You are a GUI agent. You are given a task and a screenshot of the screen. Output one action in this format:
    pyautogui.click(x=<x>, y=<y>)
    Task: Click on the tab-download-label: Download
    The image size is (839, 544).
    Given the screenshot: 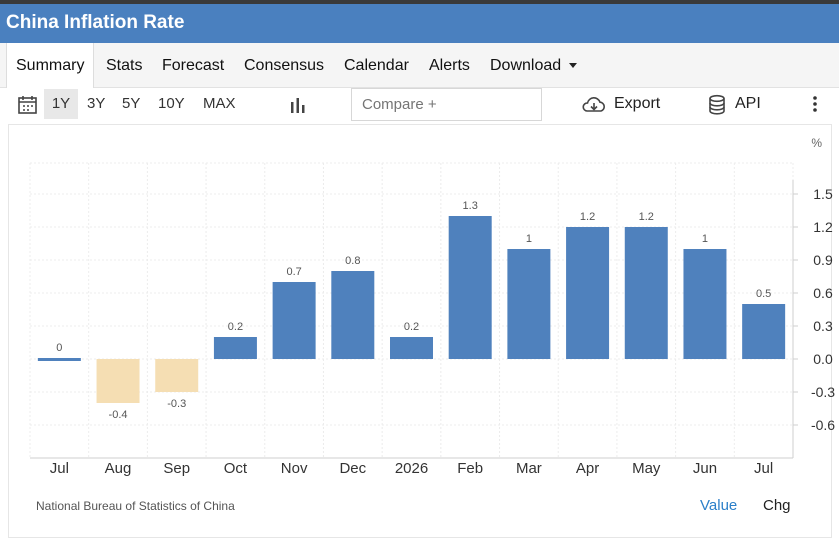 What is the action you would take?
    pyautogui.click(x=526, y=65)
    